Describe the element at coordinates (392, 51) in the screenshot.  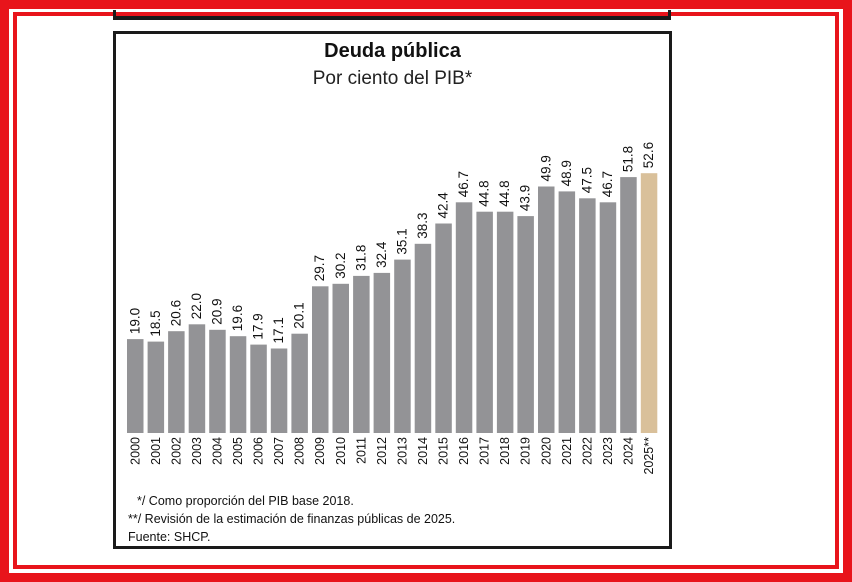
I see `chart-title: Deuda pública` at that location.